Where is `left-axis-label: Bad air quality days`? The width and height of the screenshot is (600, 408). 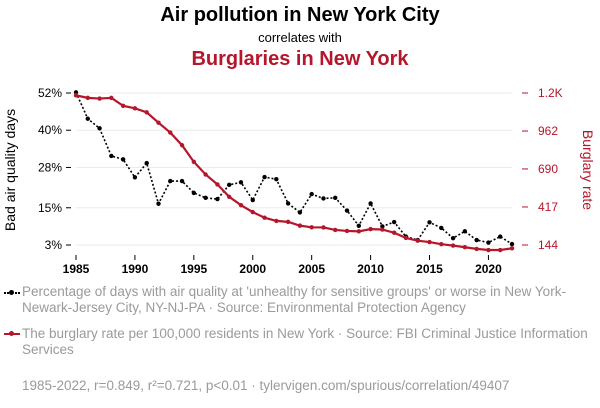 left-axis-label: Bad air quality days is located at coordinates (10, 170).